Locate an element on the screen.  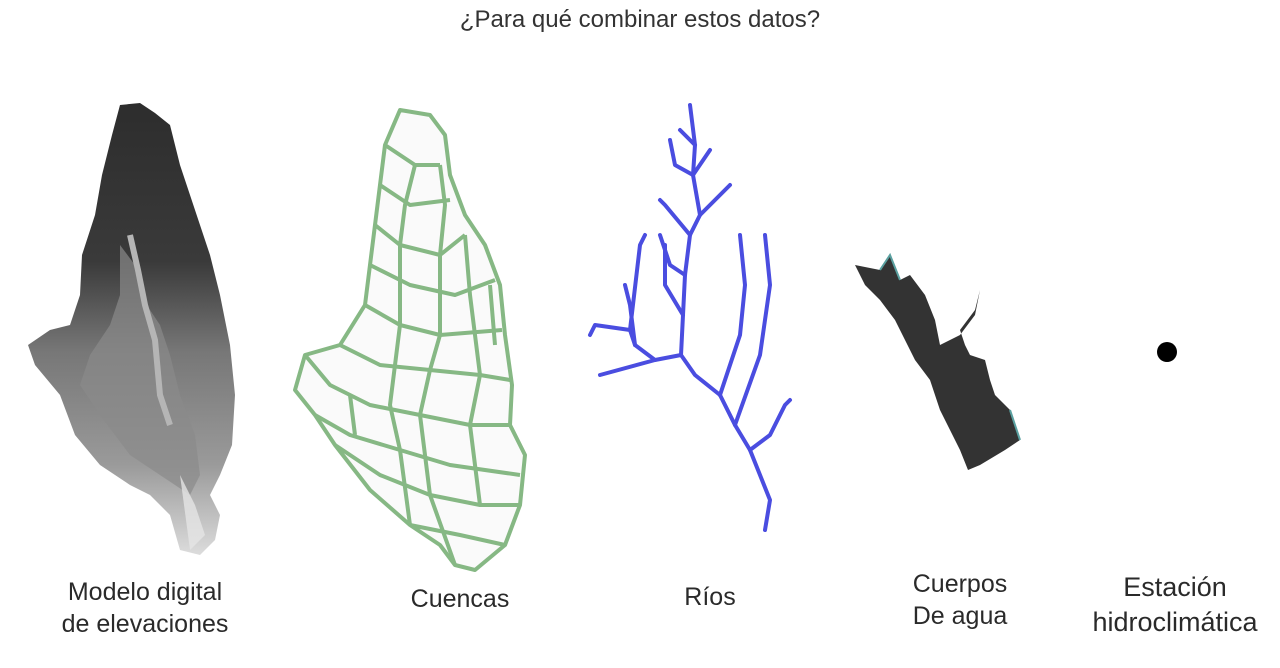
caption-cuencas: Cuencas is located at coordinates (460, 599).